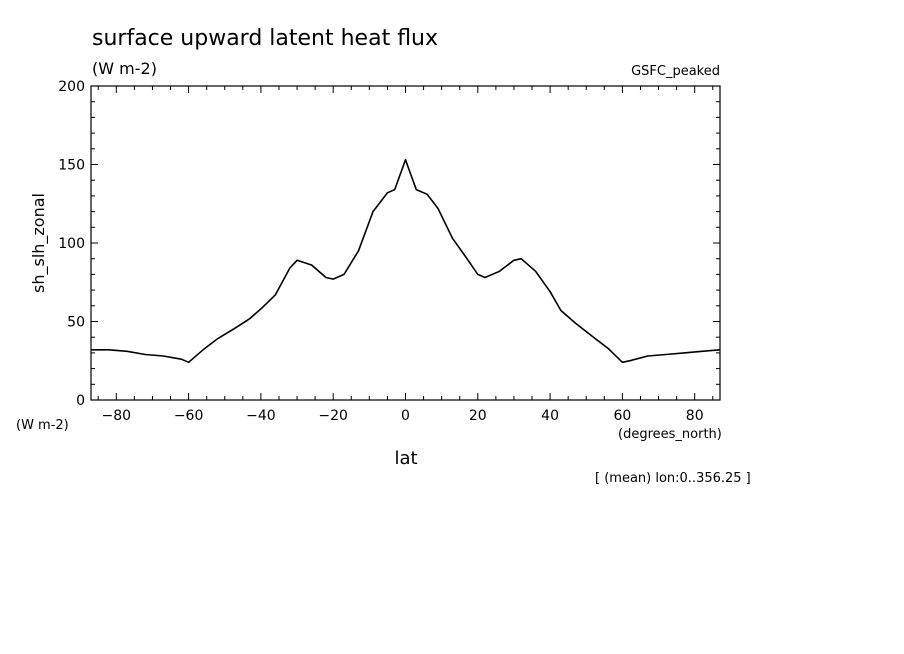  I want to click on x-tick-label: 0, so click(405, 416).